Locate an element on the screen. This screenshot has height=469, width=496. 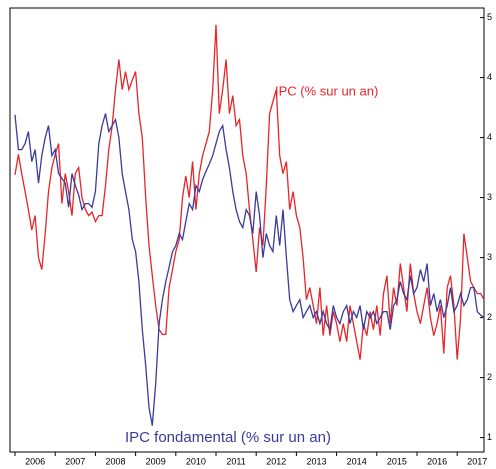
x-tick-label: 2015 is located at coordinates (397, 461).